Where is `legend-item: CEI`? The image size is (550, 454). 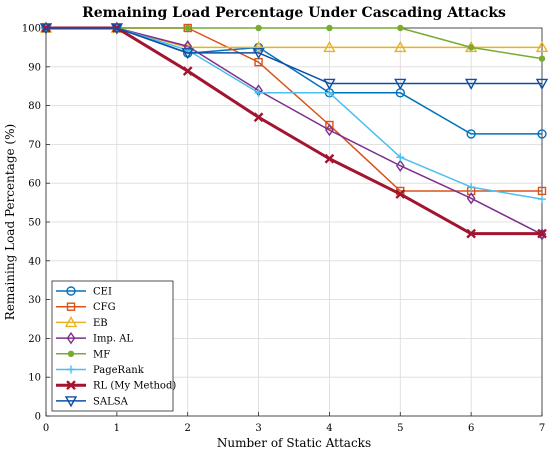
legend-item: CEI is located at coordinates (84, 292).